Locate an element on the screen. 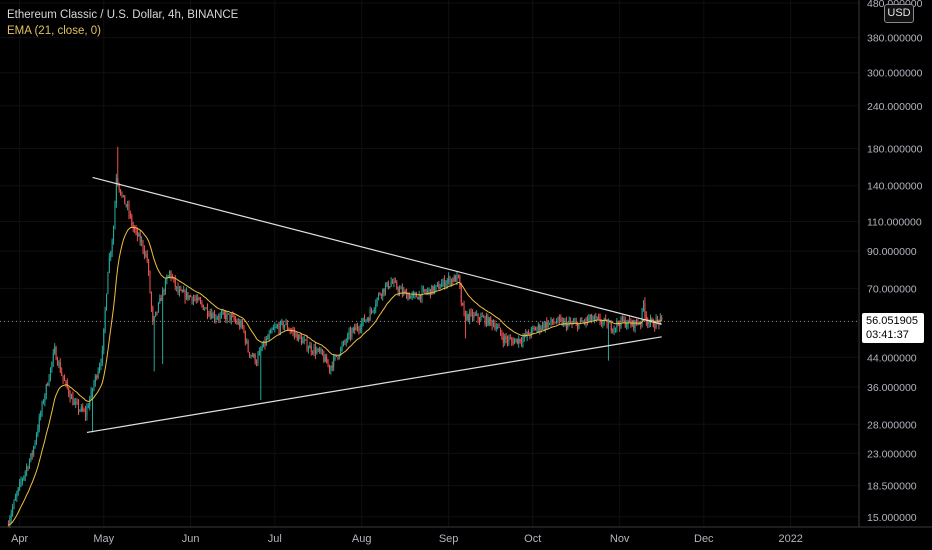  time-tick-label: Dec is located at coordinates (704, 539).